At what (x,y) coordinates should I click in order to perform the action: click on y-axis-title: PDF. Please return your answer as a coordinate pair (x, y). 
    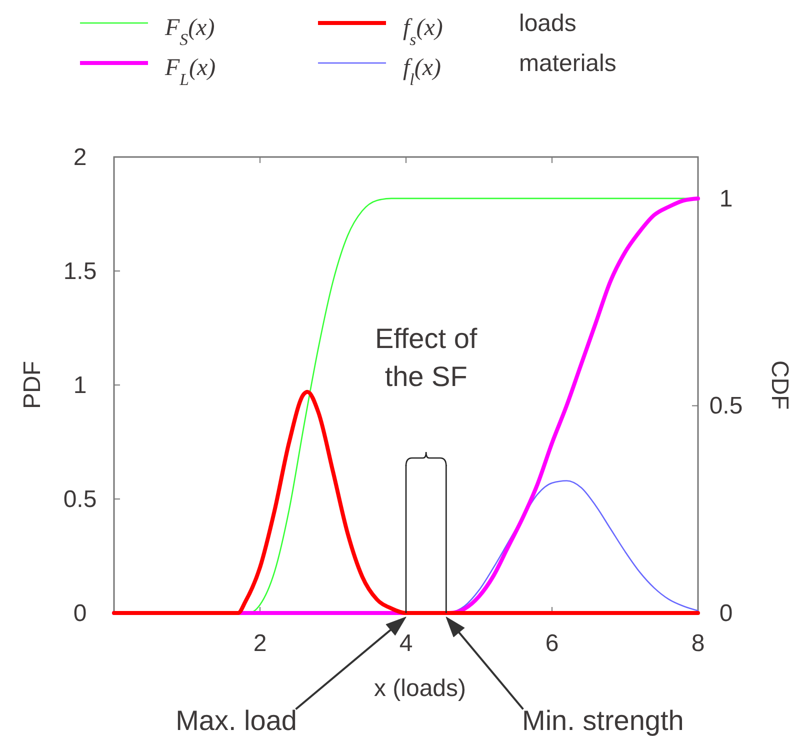
    Looking at the image, I should click on (32, 385).